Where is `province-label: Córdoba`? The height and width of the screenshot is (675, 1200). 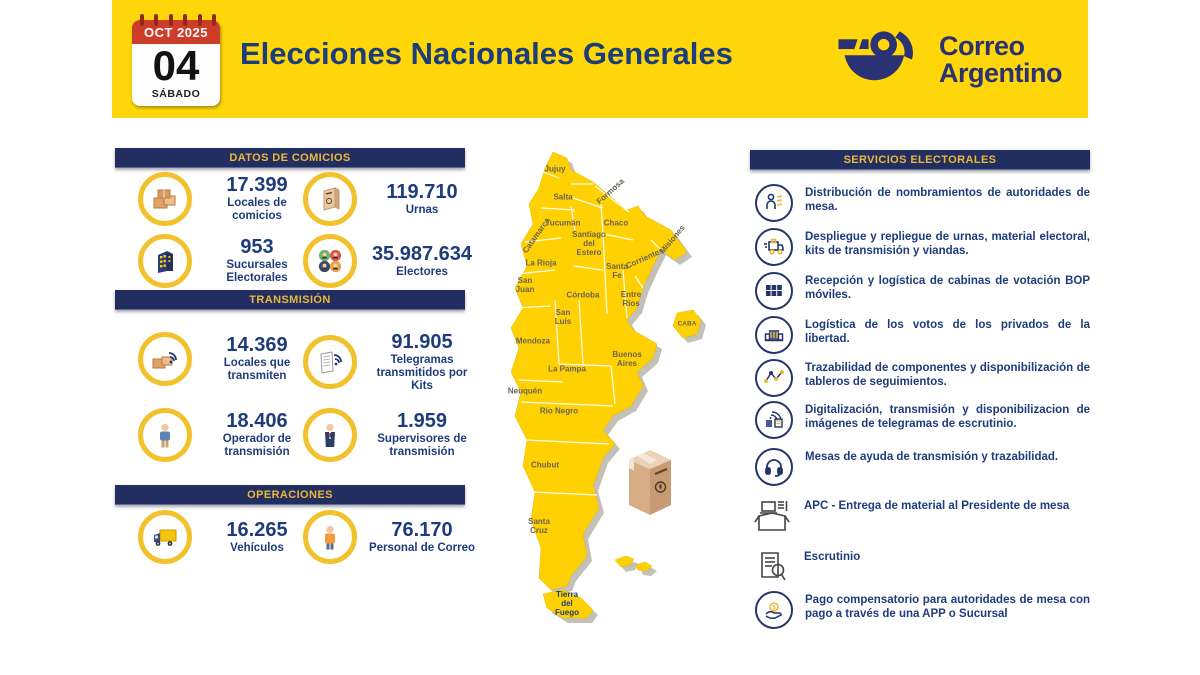
province-label: Córdoba is located at coordinates (583, 295).